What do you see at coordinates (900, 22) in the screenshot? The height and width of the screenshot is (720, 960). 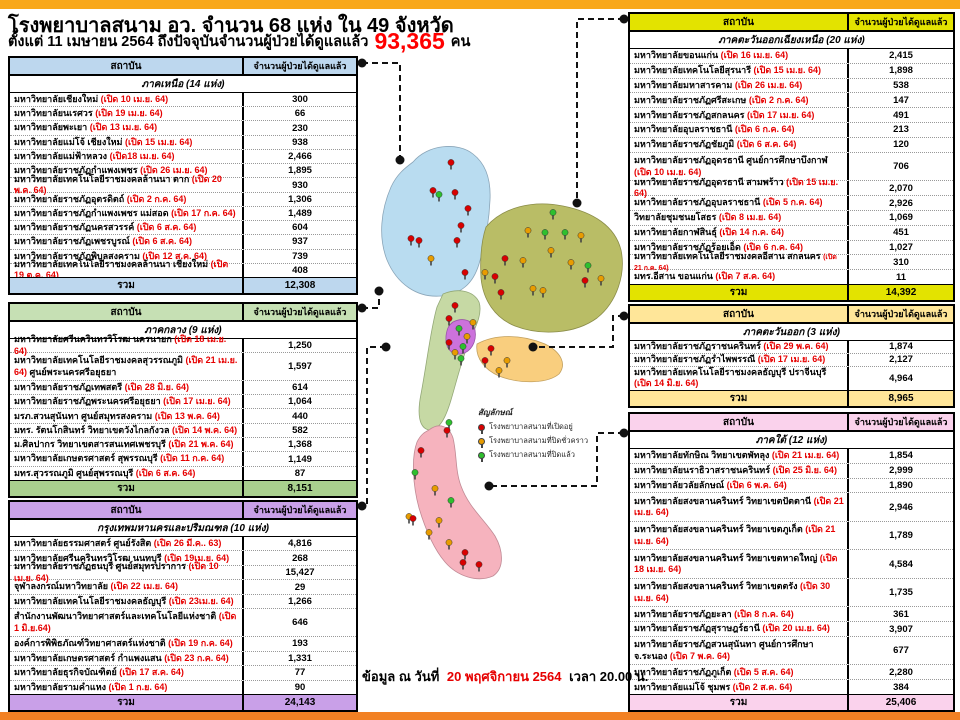 I see `column-header-patients: จำนวนผู้ป่วยได้ดูแลแล้ว` at bounding box center [900, 22].